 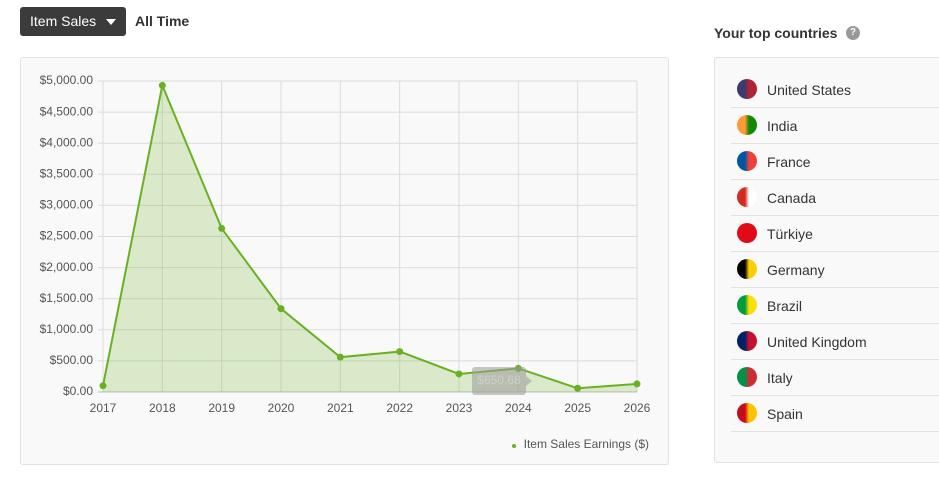 I want to click on legend-marker, so click(x=514, y=446).